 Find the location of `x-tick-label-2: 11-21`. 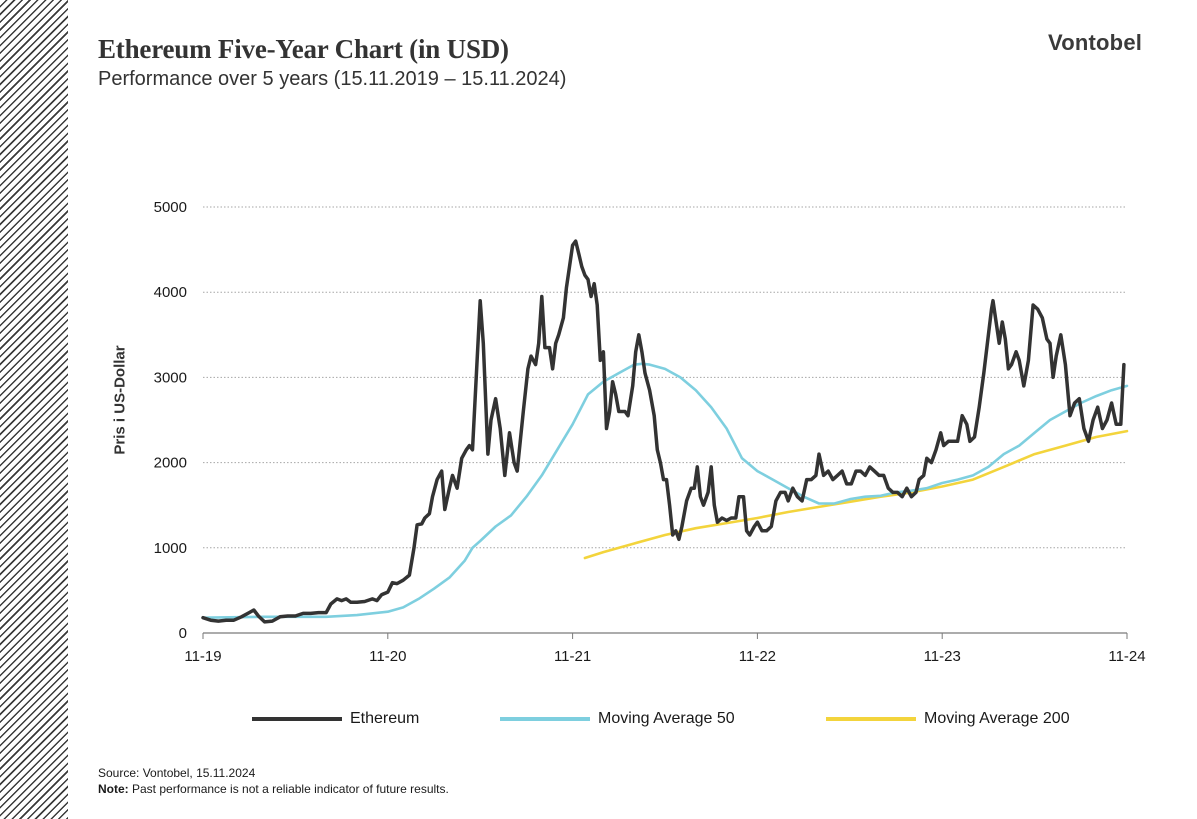

x-tick-label-2: 11-21 is located at coordinates (572, 656).